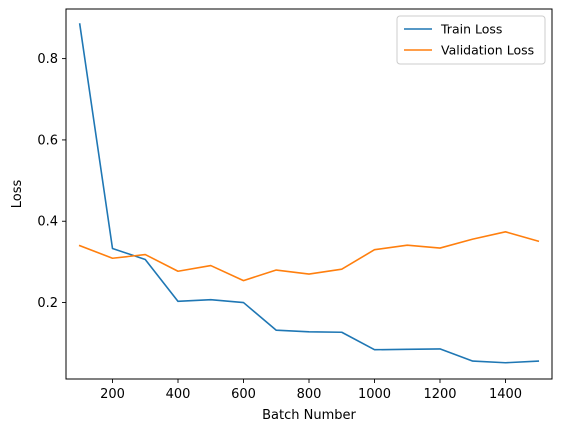 This screenshot has height=432, width=567. I want to click on legend: Train Loss Validation Loss, so click(471, 40).